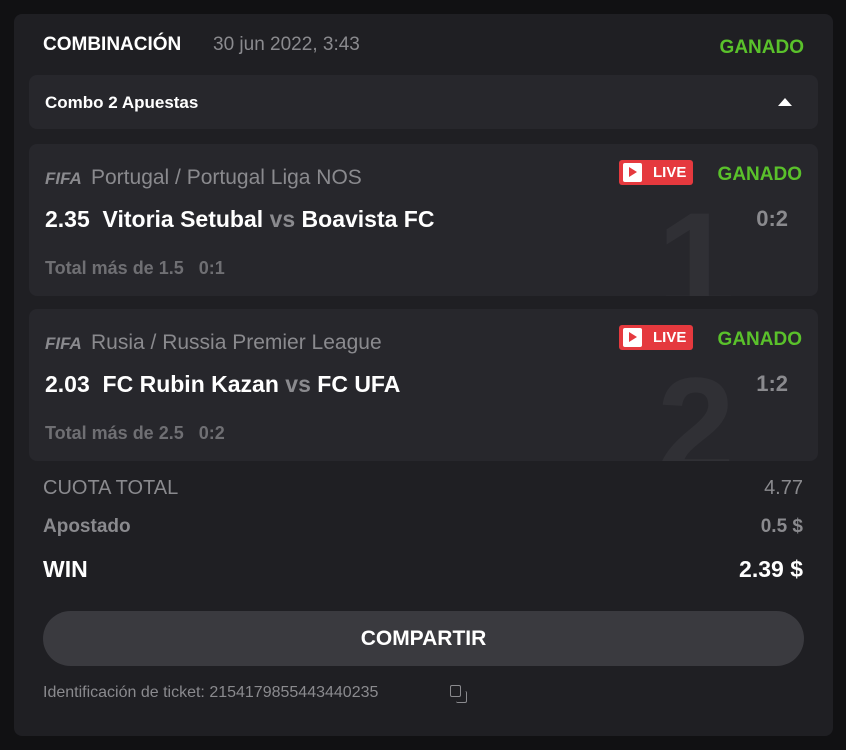 Image resolution: width=846 pixels, height=750 pixels. I want to click on market-name: Total más de 2.5, so click(114, 433).